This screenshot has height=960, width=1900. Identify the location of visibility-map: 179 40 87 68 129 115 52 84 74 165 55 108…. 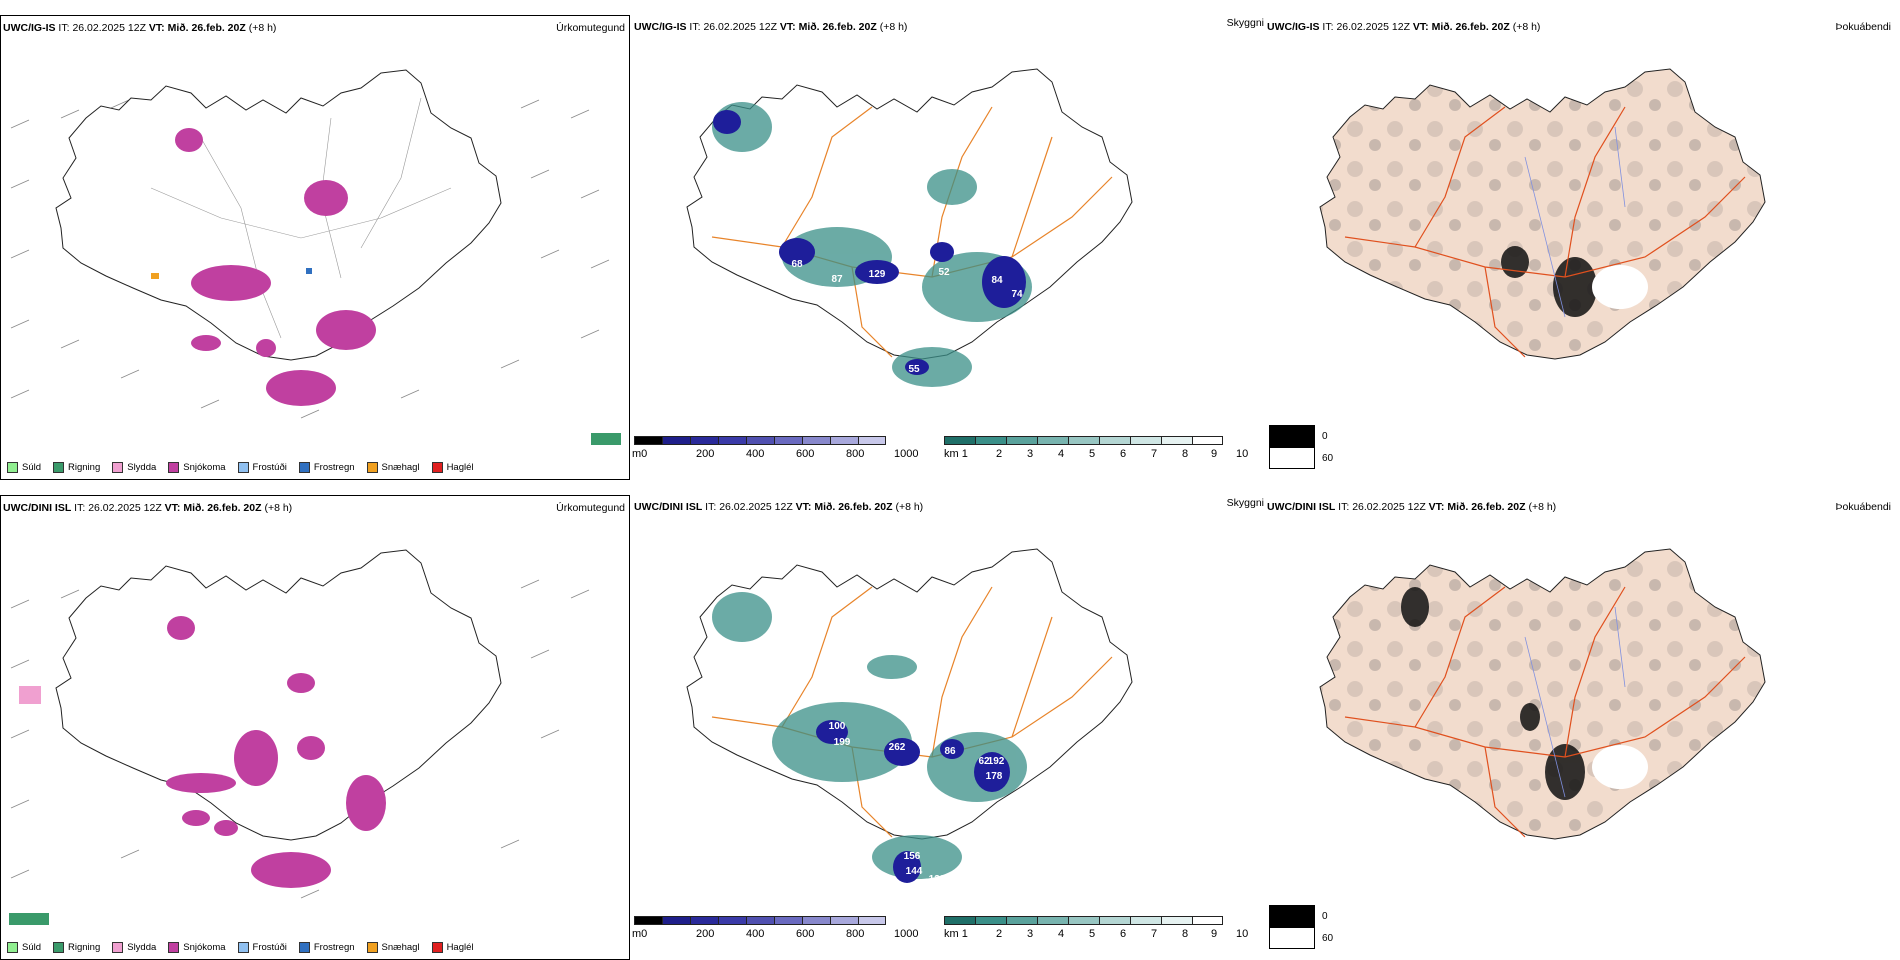
(909, 243).